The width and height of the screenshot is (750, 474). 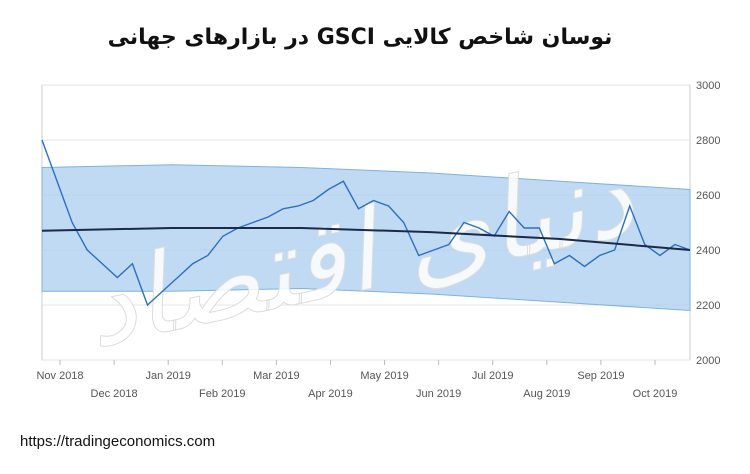 I want to click on trend-line, so click(x=366, y=239).